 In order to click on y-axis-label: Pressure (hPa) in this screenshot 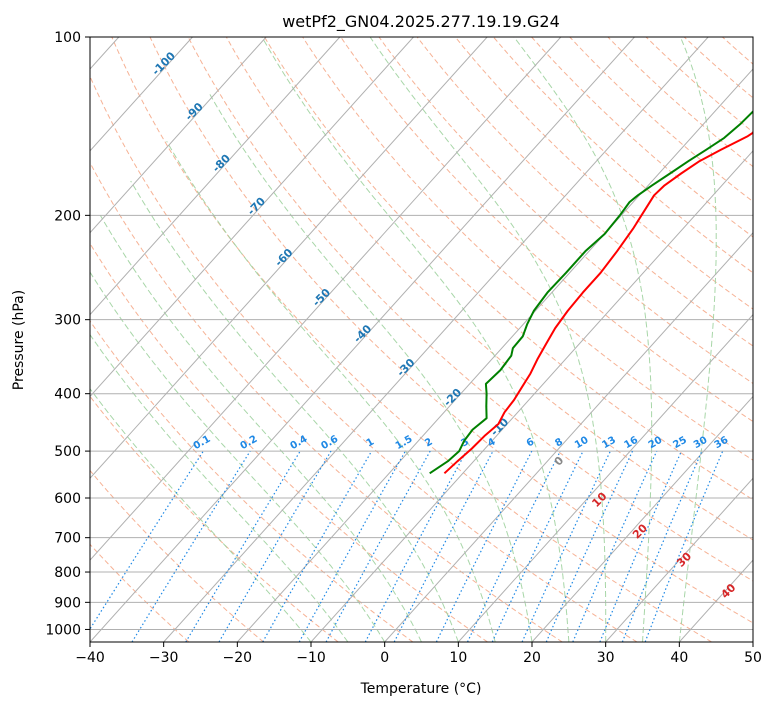, I will do `click(19, 340)`.